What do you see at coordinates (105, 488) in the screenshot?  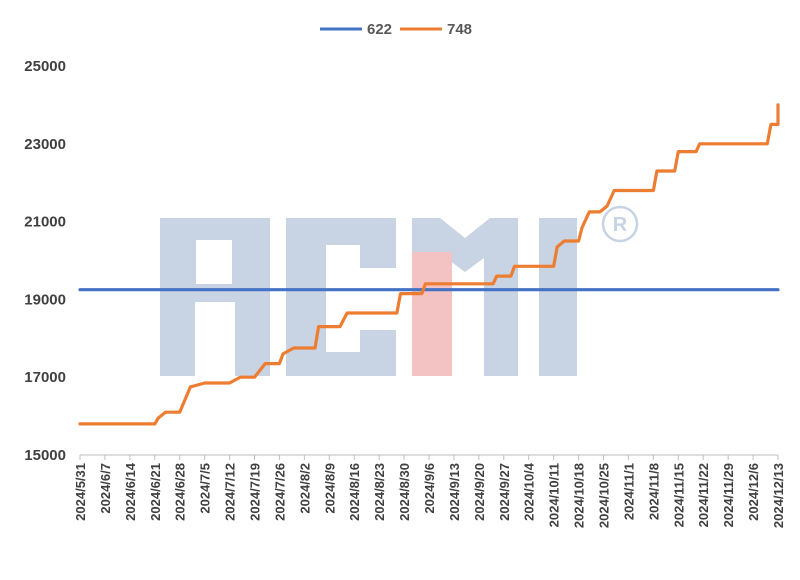 I see `x-tick-label: 2024/6/7` at bounding box center [105, 488].